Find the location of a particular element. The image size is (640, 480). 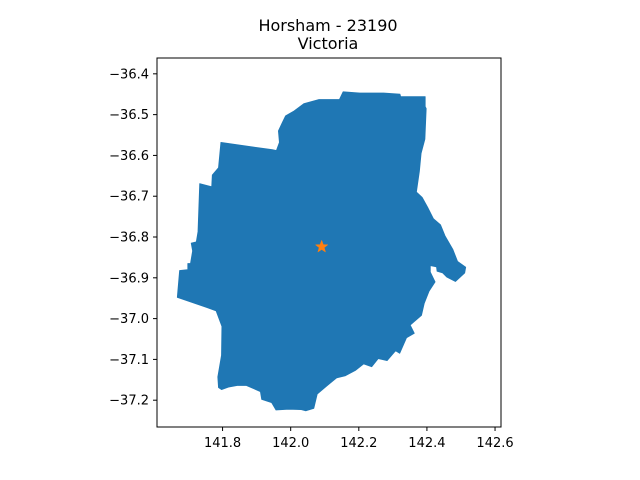

map-title: Horsham - 23190 is located at coordinates (327, 25).